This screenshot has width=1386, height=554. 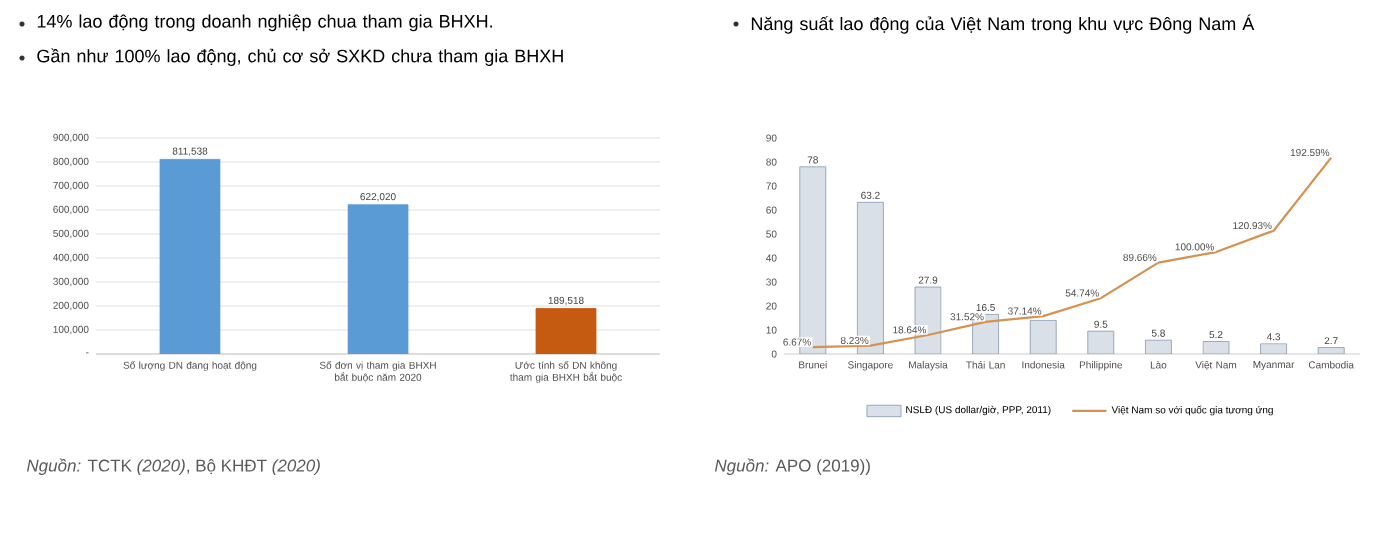 I want to click on chart-title: Năng suất lao động của Việt Nam trong khu vực Đông Nam Á, so click(x=1003, y=24).